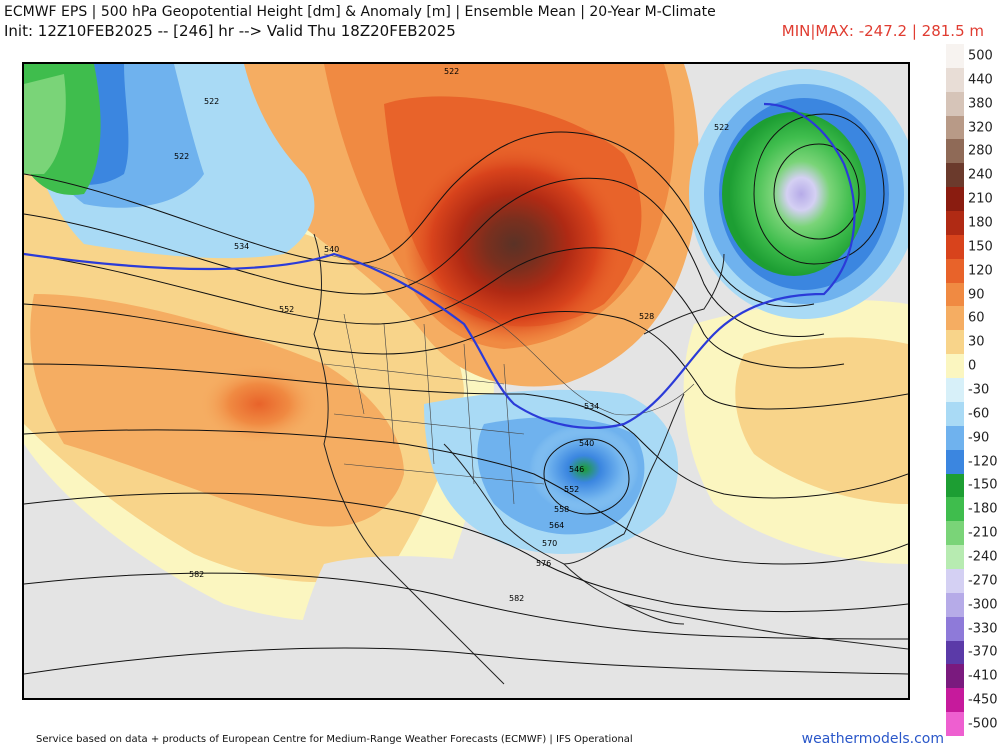  I want to click on contour-label: 564, so click(556, 525).